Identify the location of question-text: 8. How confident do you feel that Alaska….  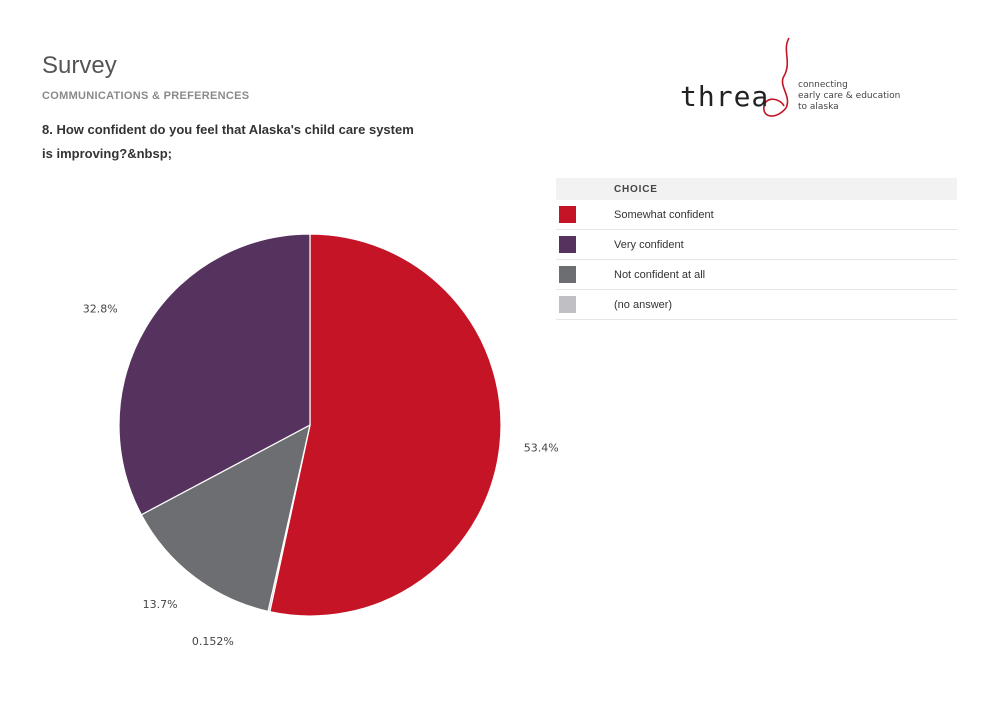
(257, 142).